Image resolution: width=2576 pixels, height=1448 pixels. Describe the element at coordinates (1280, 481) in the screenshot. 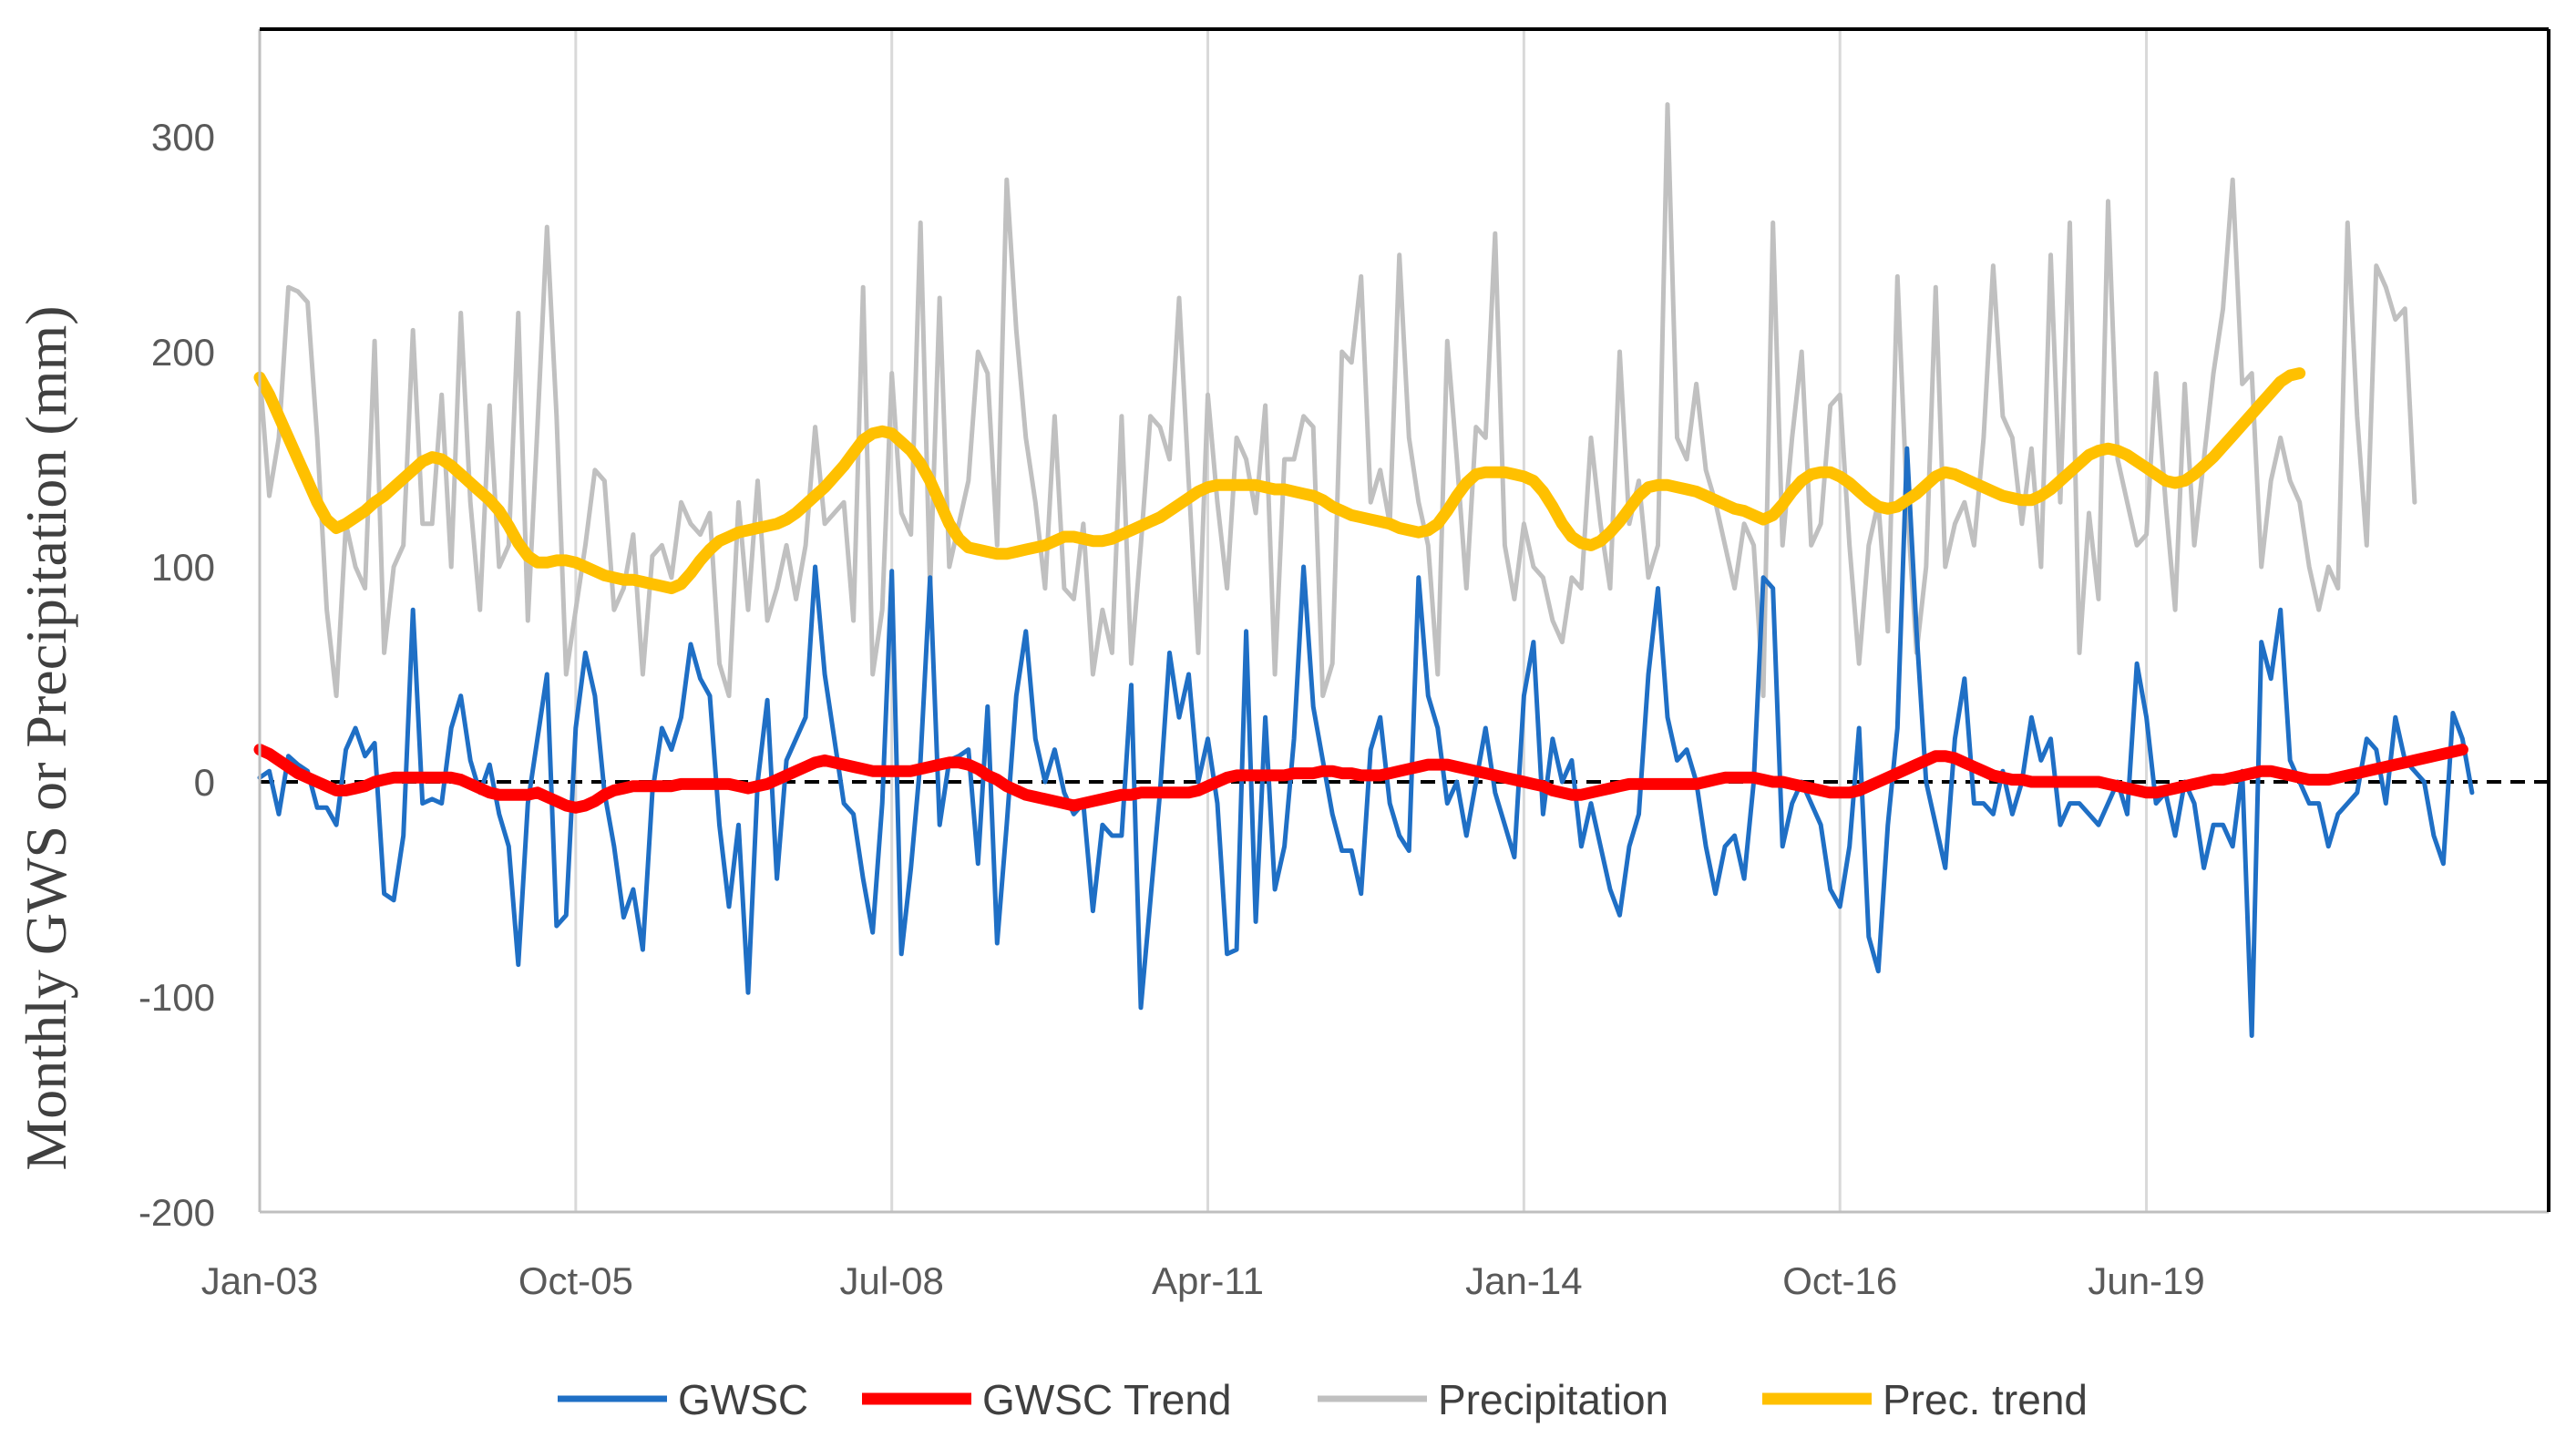

I see `series-line-prec-trend` at that location.